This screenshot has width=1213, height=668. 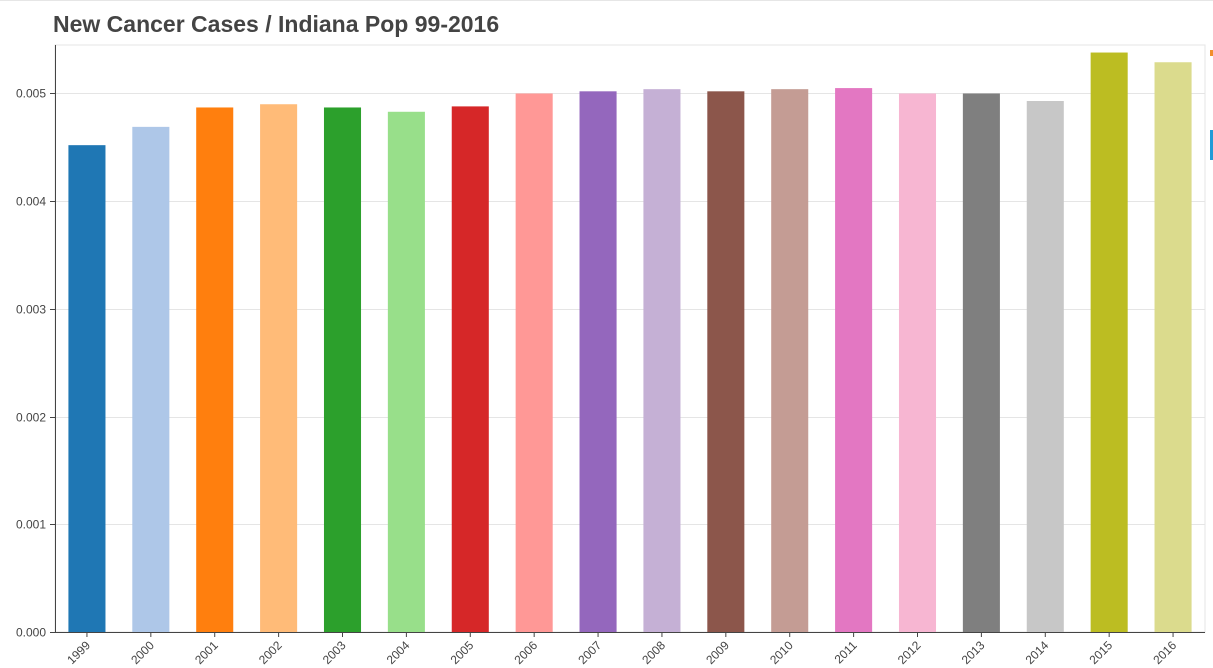 I want to click on x-tick-label-2010: 2010, so click(x=781, y=652).